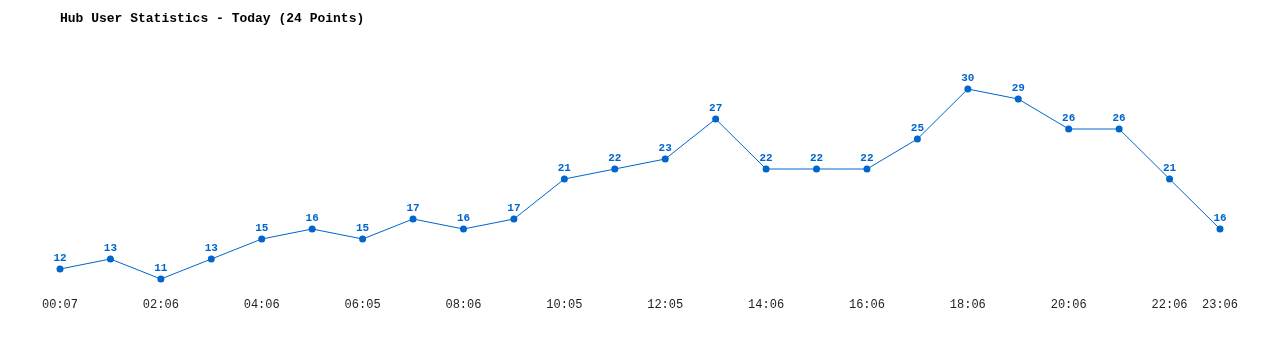 The height and width of the screenshot is (350, 1280). Describe the element at coordinates (866, 304) in the screenshot. I see `x-tick-label: 16:06` at that location.